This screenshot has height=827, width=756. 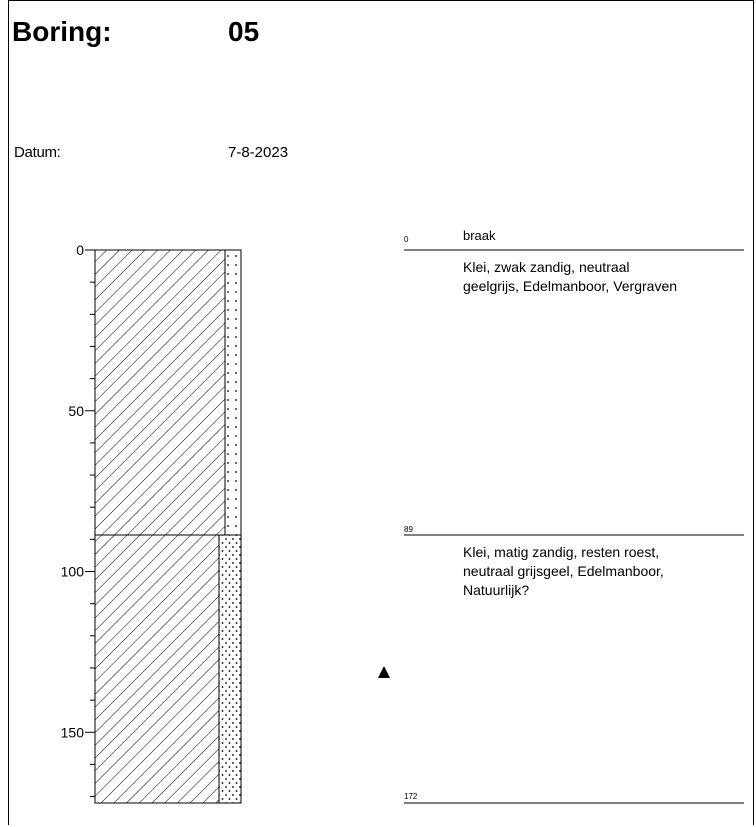 I want to click on datum-label: Datum:, so click(x=37, y=152).